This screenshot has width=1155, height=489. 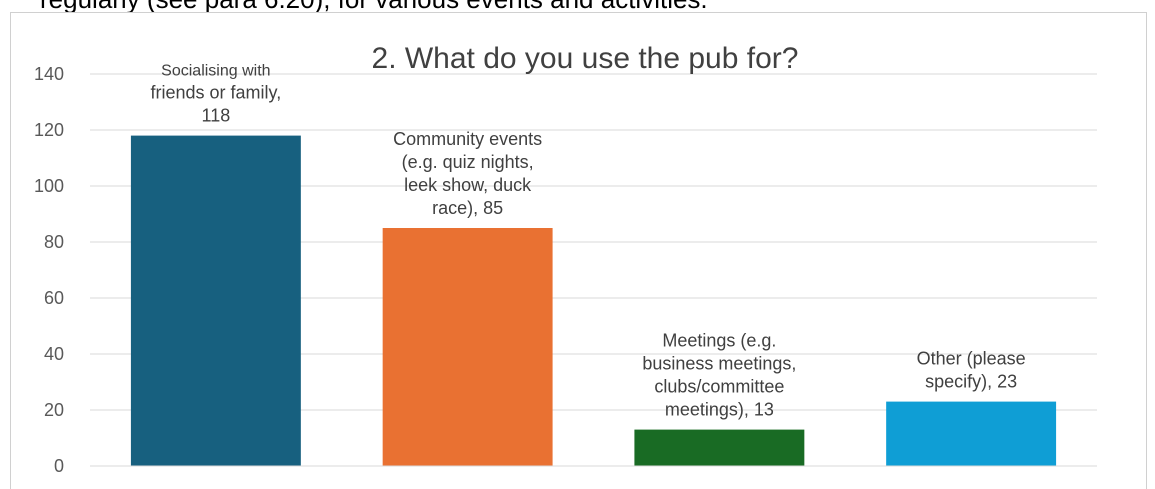 I want to click on data-label: Socialising with, so click(x=215, y=71).